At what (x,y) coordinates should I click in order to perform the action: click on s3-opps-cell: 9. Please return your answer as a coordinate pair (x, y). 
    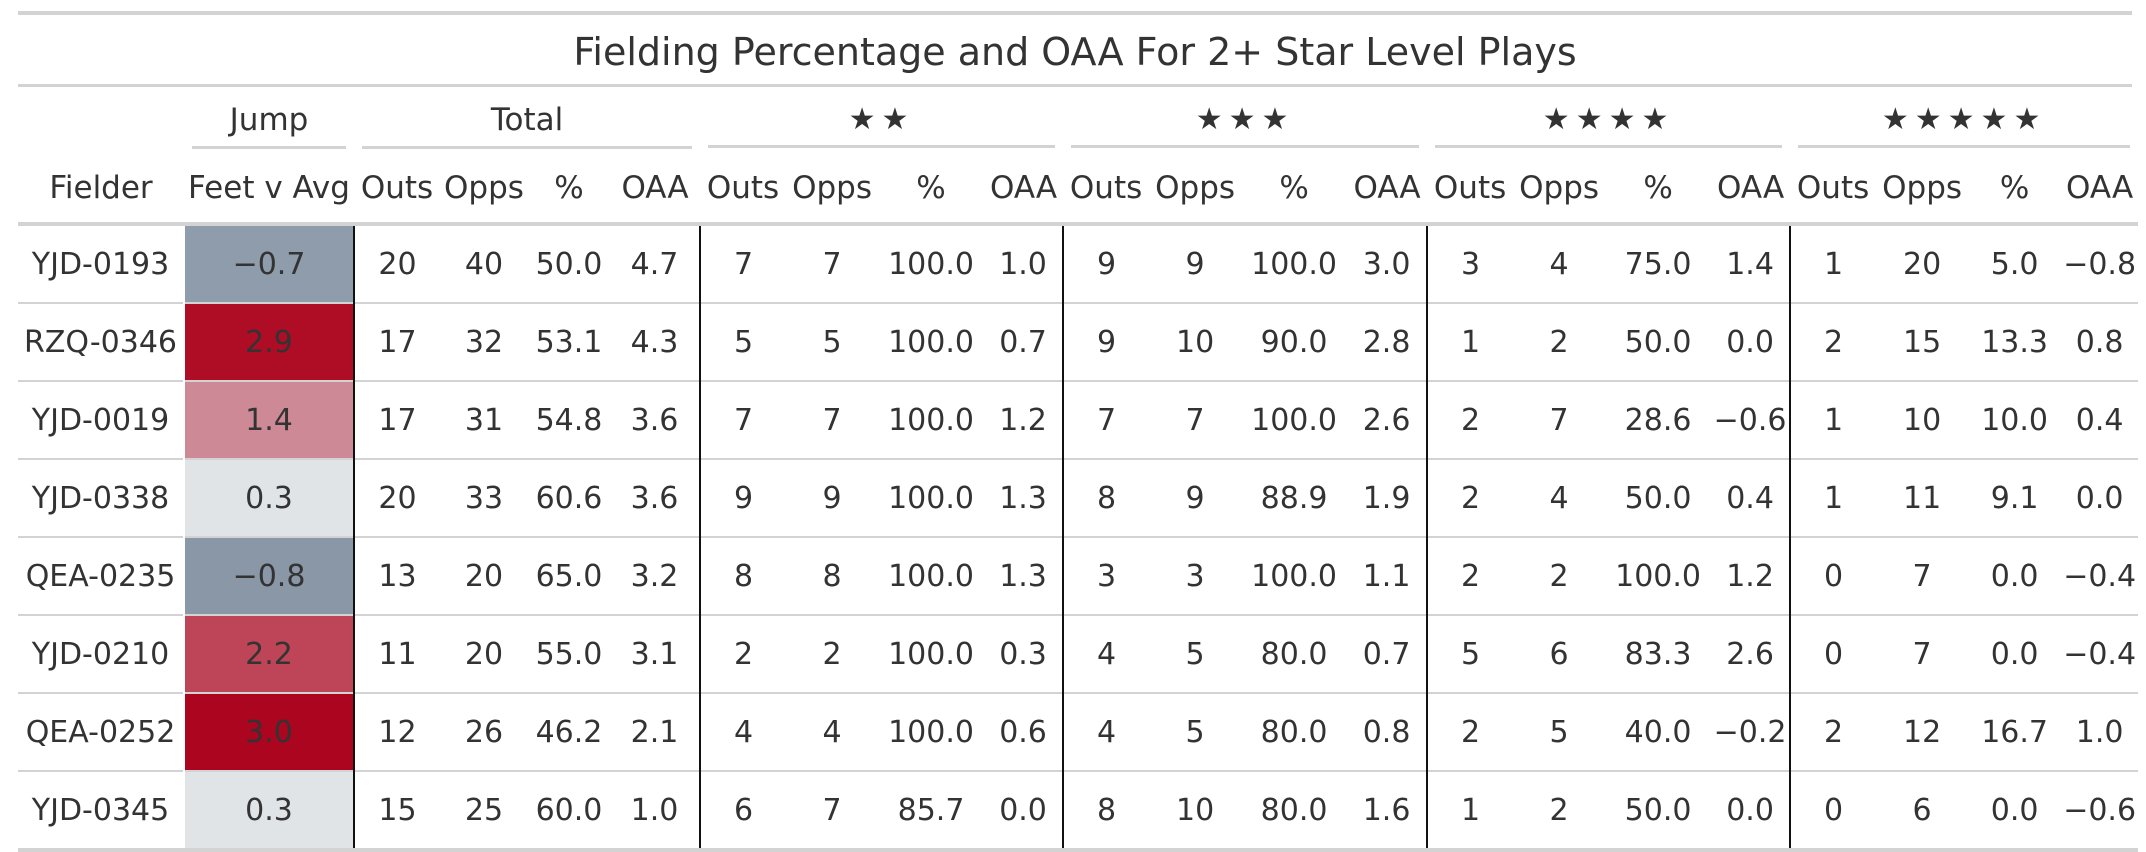
    Looking at the image, I should click on (1195, 497).